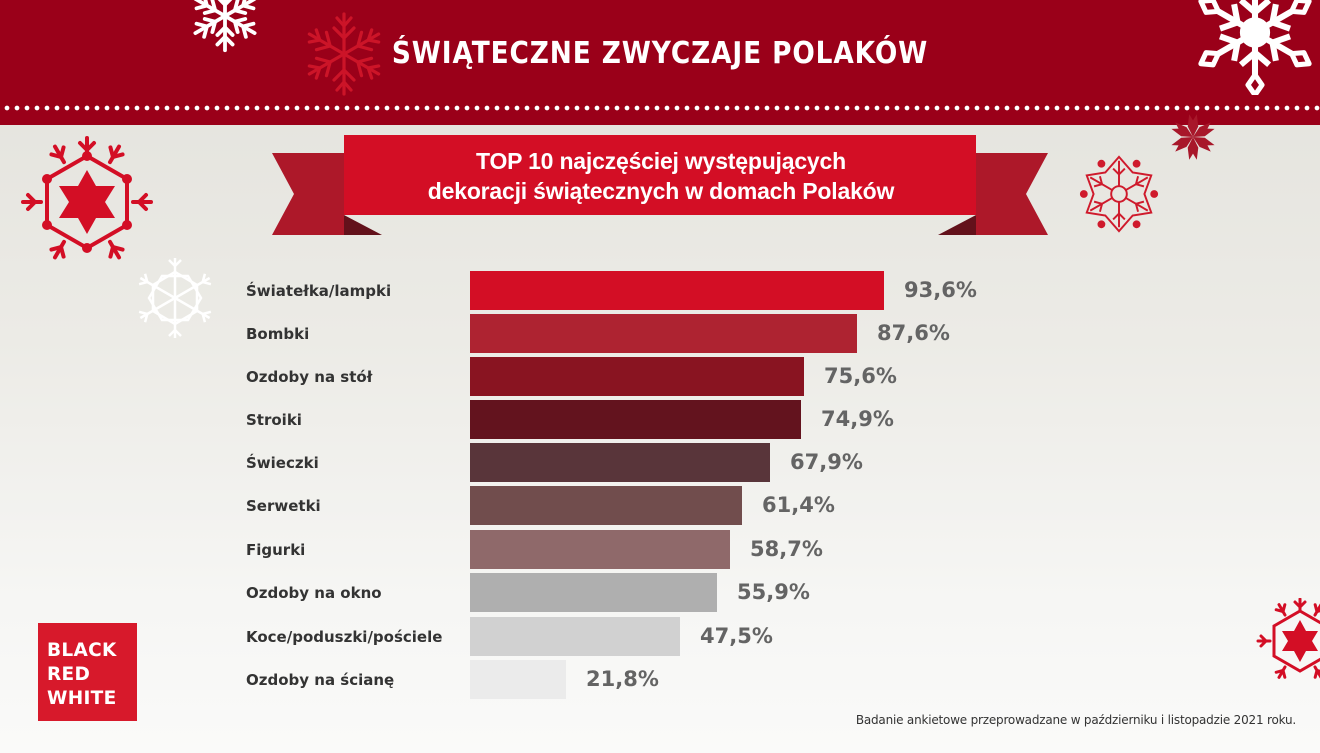  I want to click on bar-row: Figurki 58,7%, so click(660, 549).